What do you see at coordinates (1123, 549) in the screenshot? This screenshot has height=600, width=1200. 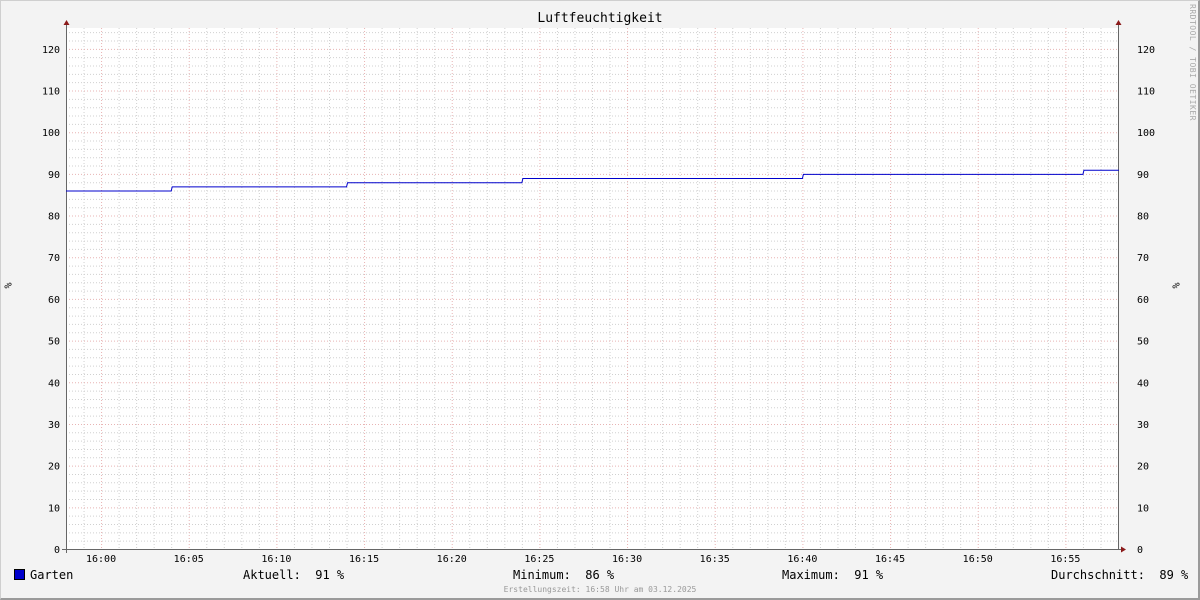 I see `x-axis-arrow` at bounding box center [1123, 549].